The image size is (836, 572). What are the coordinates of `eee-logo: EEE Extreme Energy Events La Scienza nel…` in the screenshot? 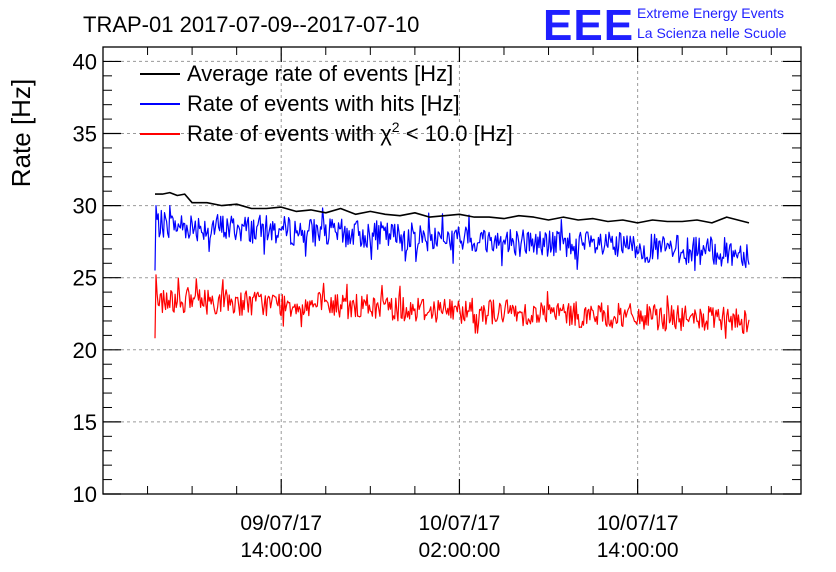 It's located at (665, 25).